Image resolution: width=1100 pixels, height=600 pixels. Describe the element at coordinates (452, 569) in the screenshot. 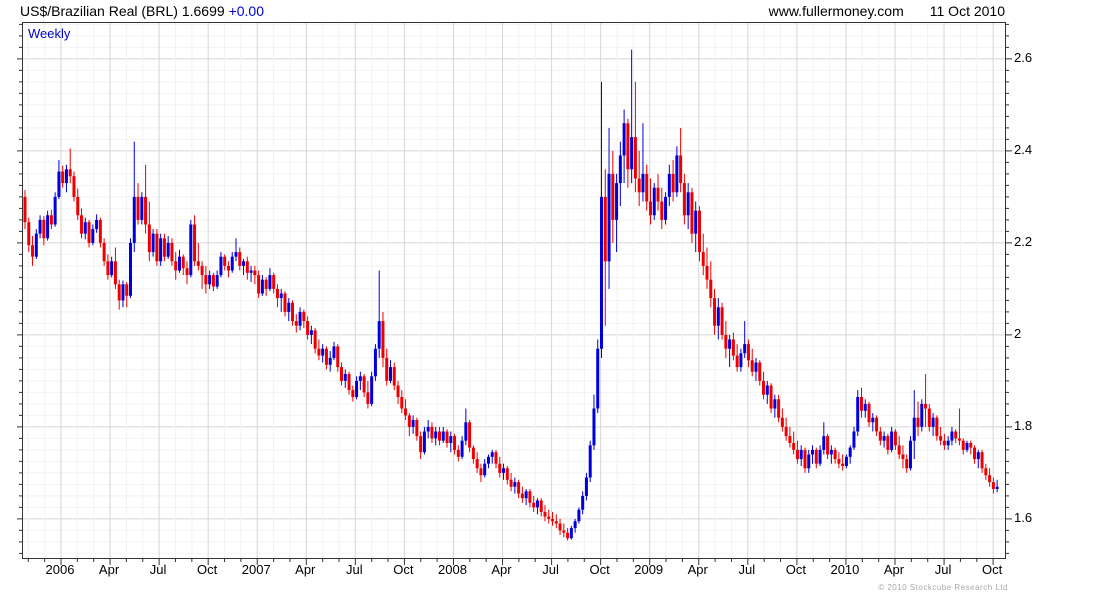

I see `x-axis-tick-label: 2008` at that location.